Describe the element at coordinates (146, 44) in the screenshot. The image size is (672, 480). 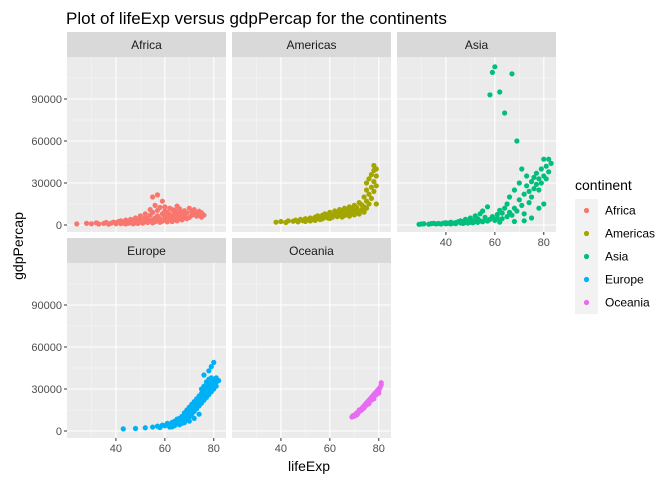
I see `facet-strip-africa` at that location.